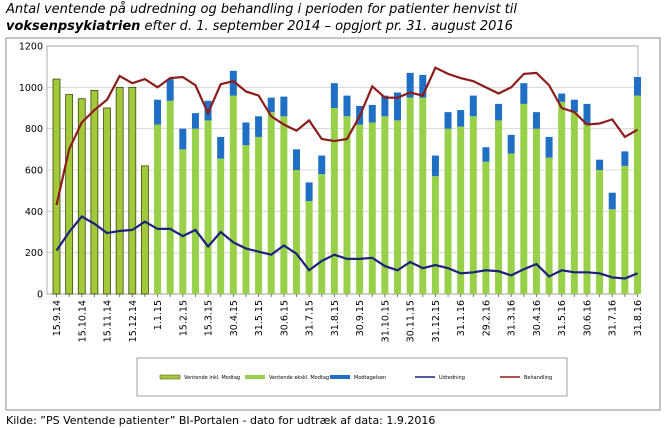 This screenshot has width=665, height=428. What do you see at coordinates (73, 26) in the screenshot?
I see `chart-title-bold: voksenpsykiatrien` at bounding box center [73, 26].